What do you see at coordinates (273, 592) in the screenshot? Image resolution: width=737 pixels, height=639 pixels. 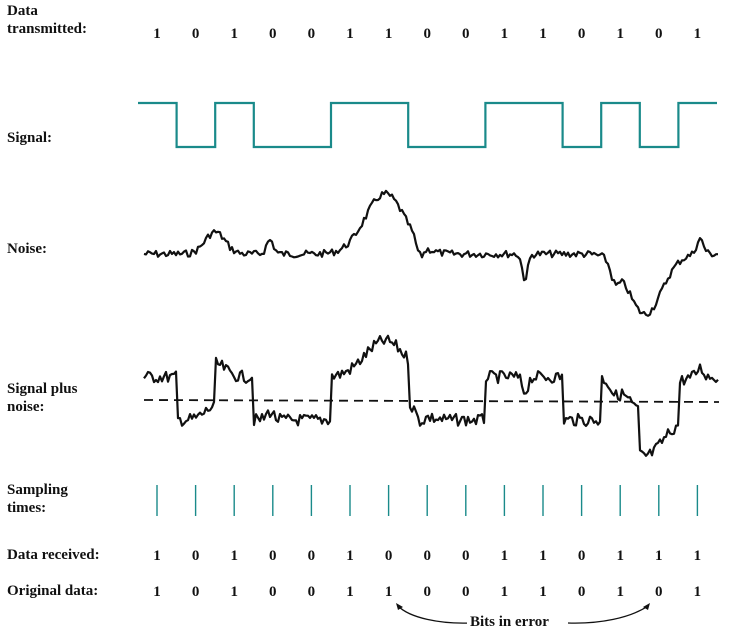 I see `original-bit-4: 0` at bounding box center [273, 592].